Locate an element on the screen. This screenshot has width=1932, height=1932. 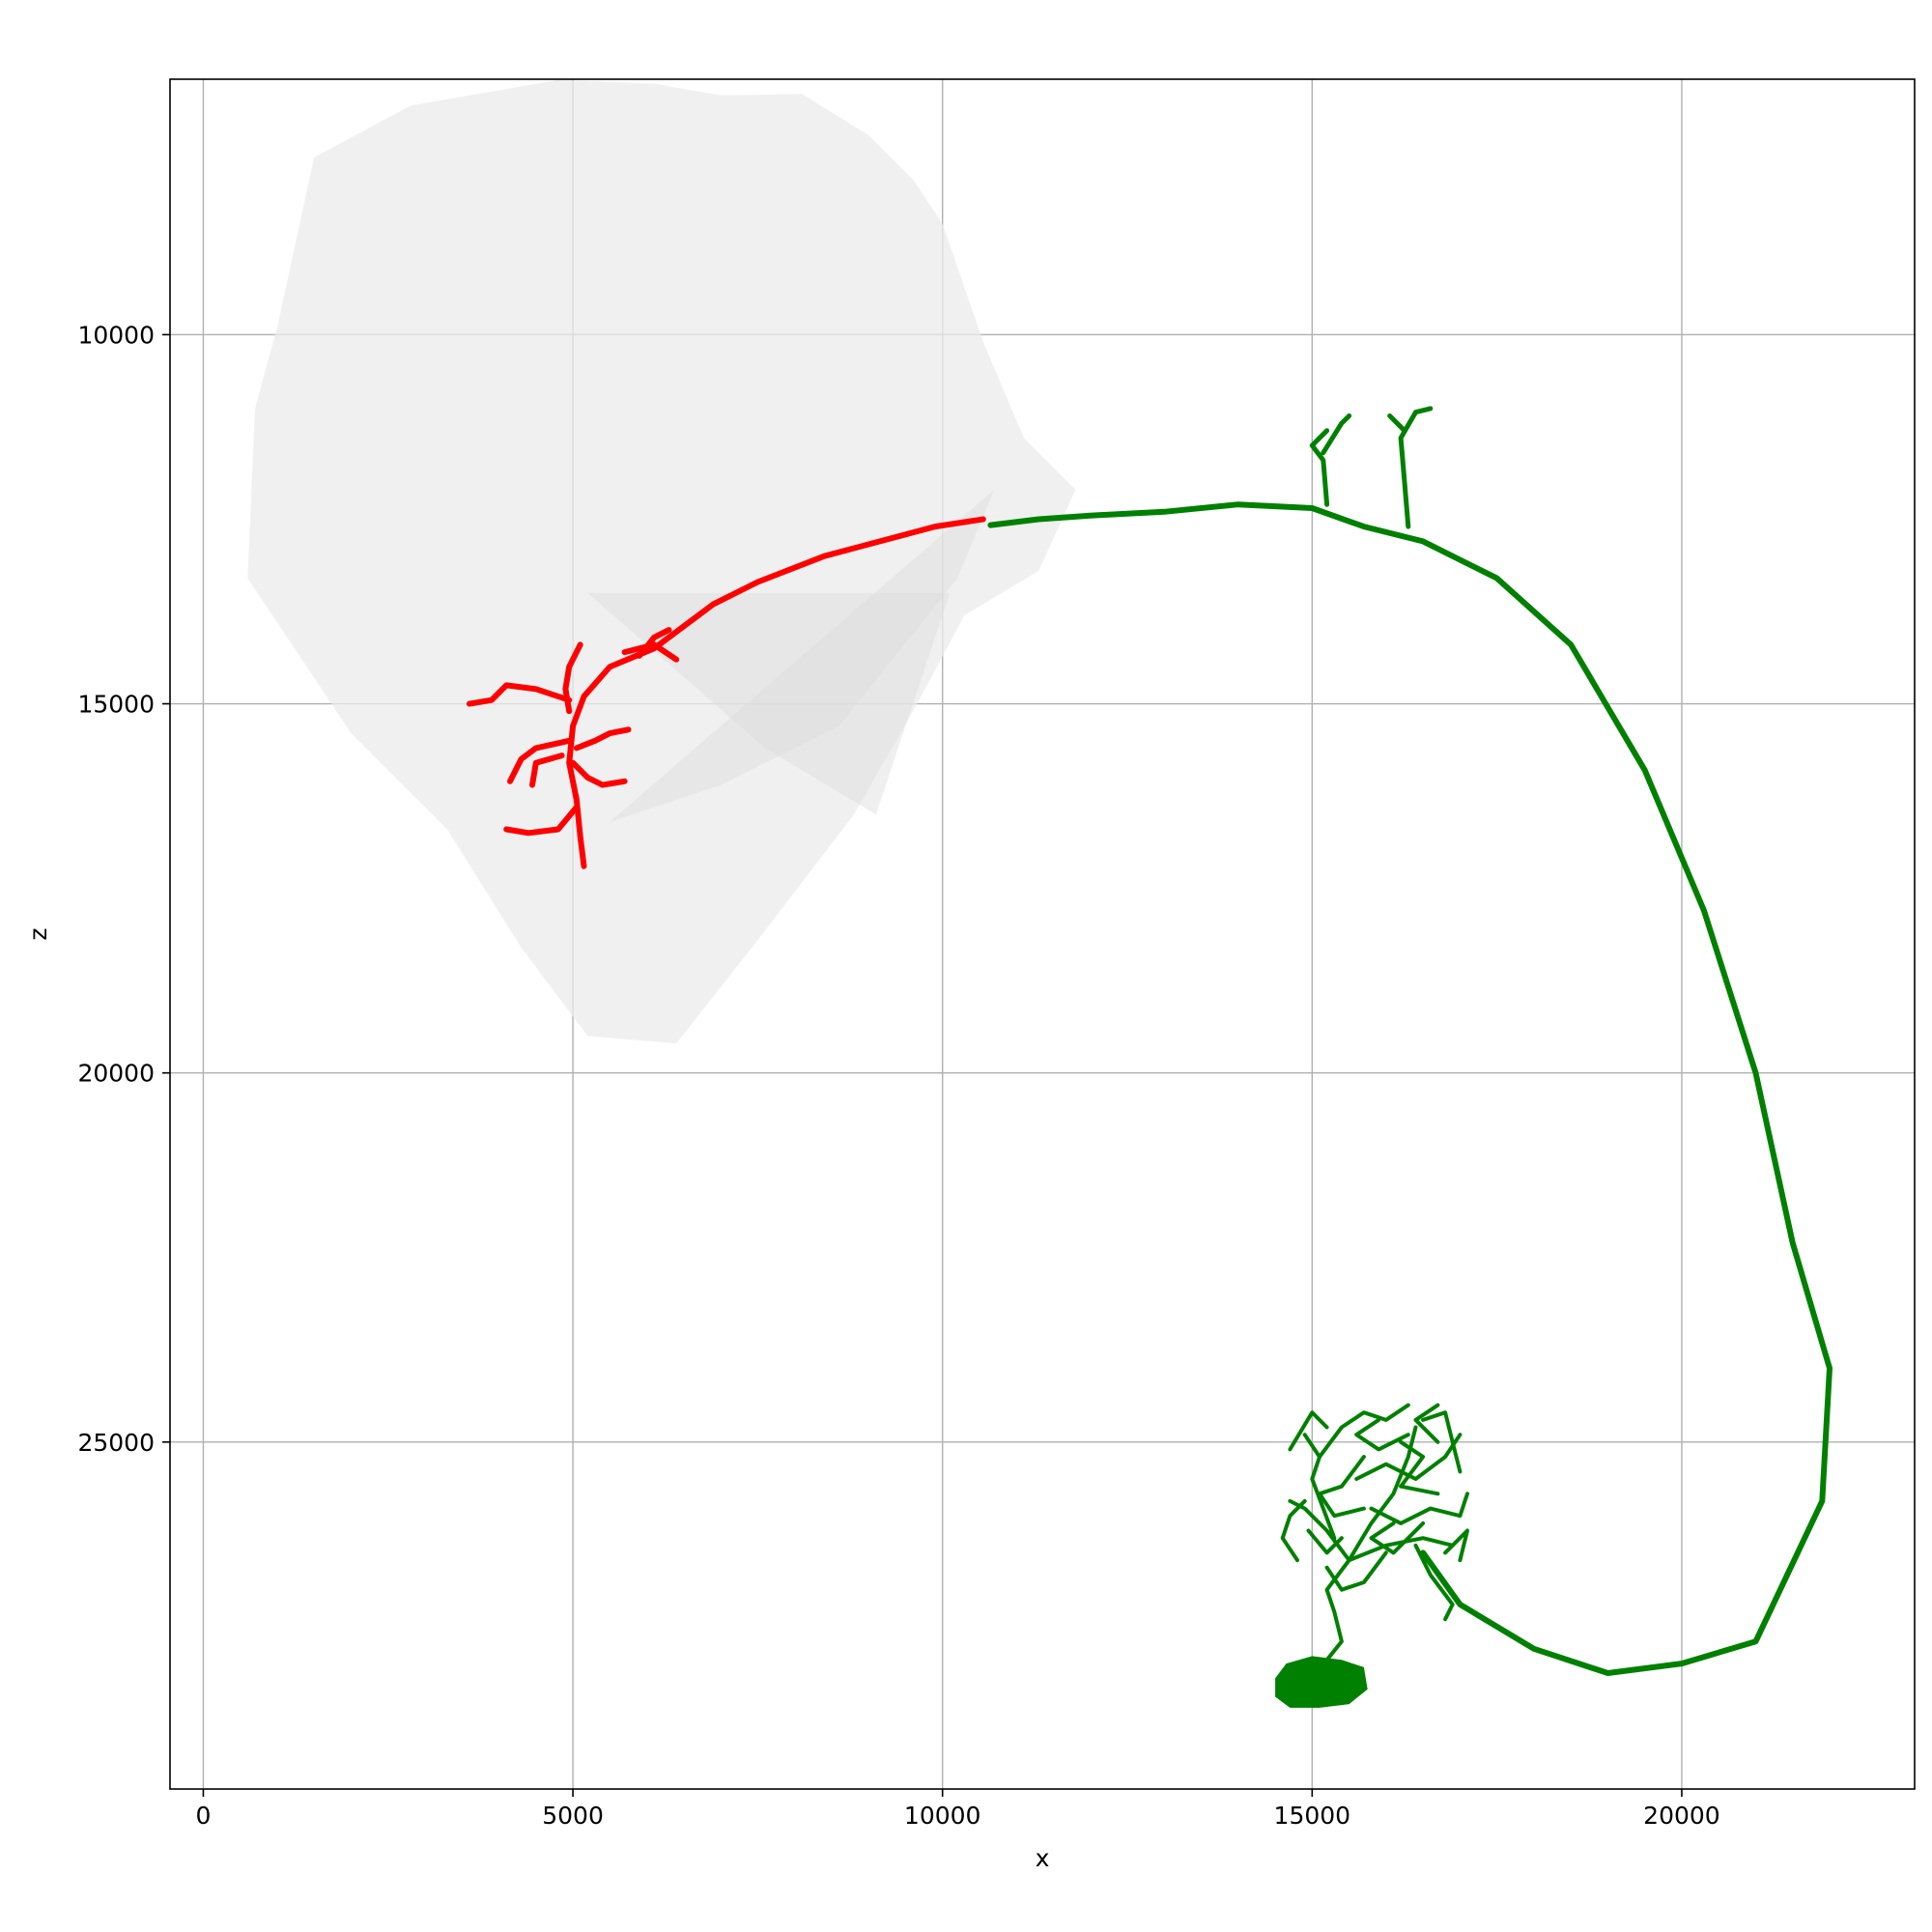
x-axis-label: x is located at coordinates (1043, 1858).